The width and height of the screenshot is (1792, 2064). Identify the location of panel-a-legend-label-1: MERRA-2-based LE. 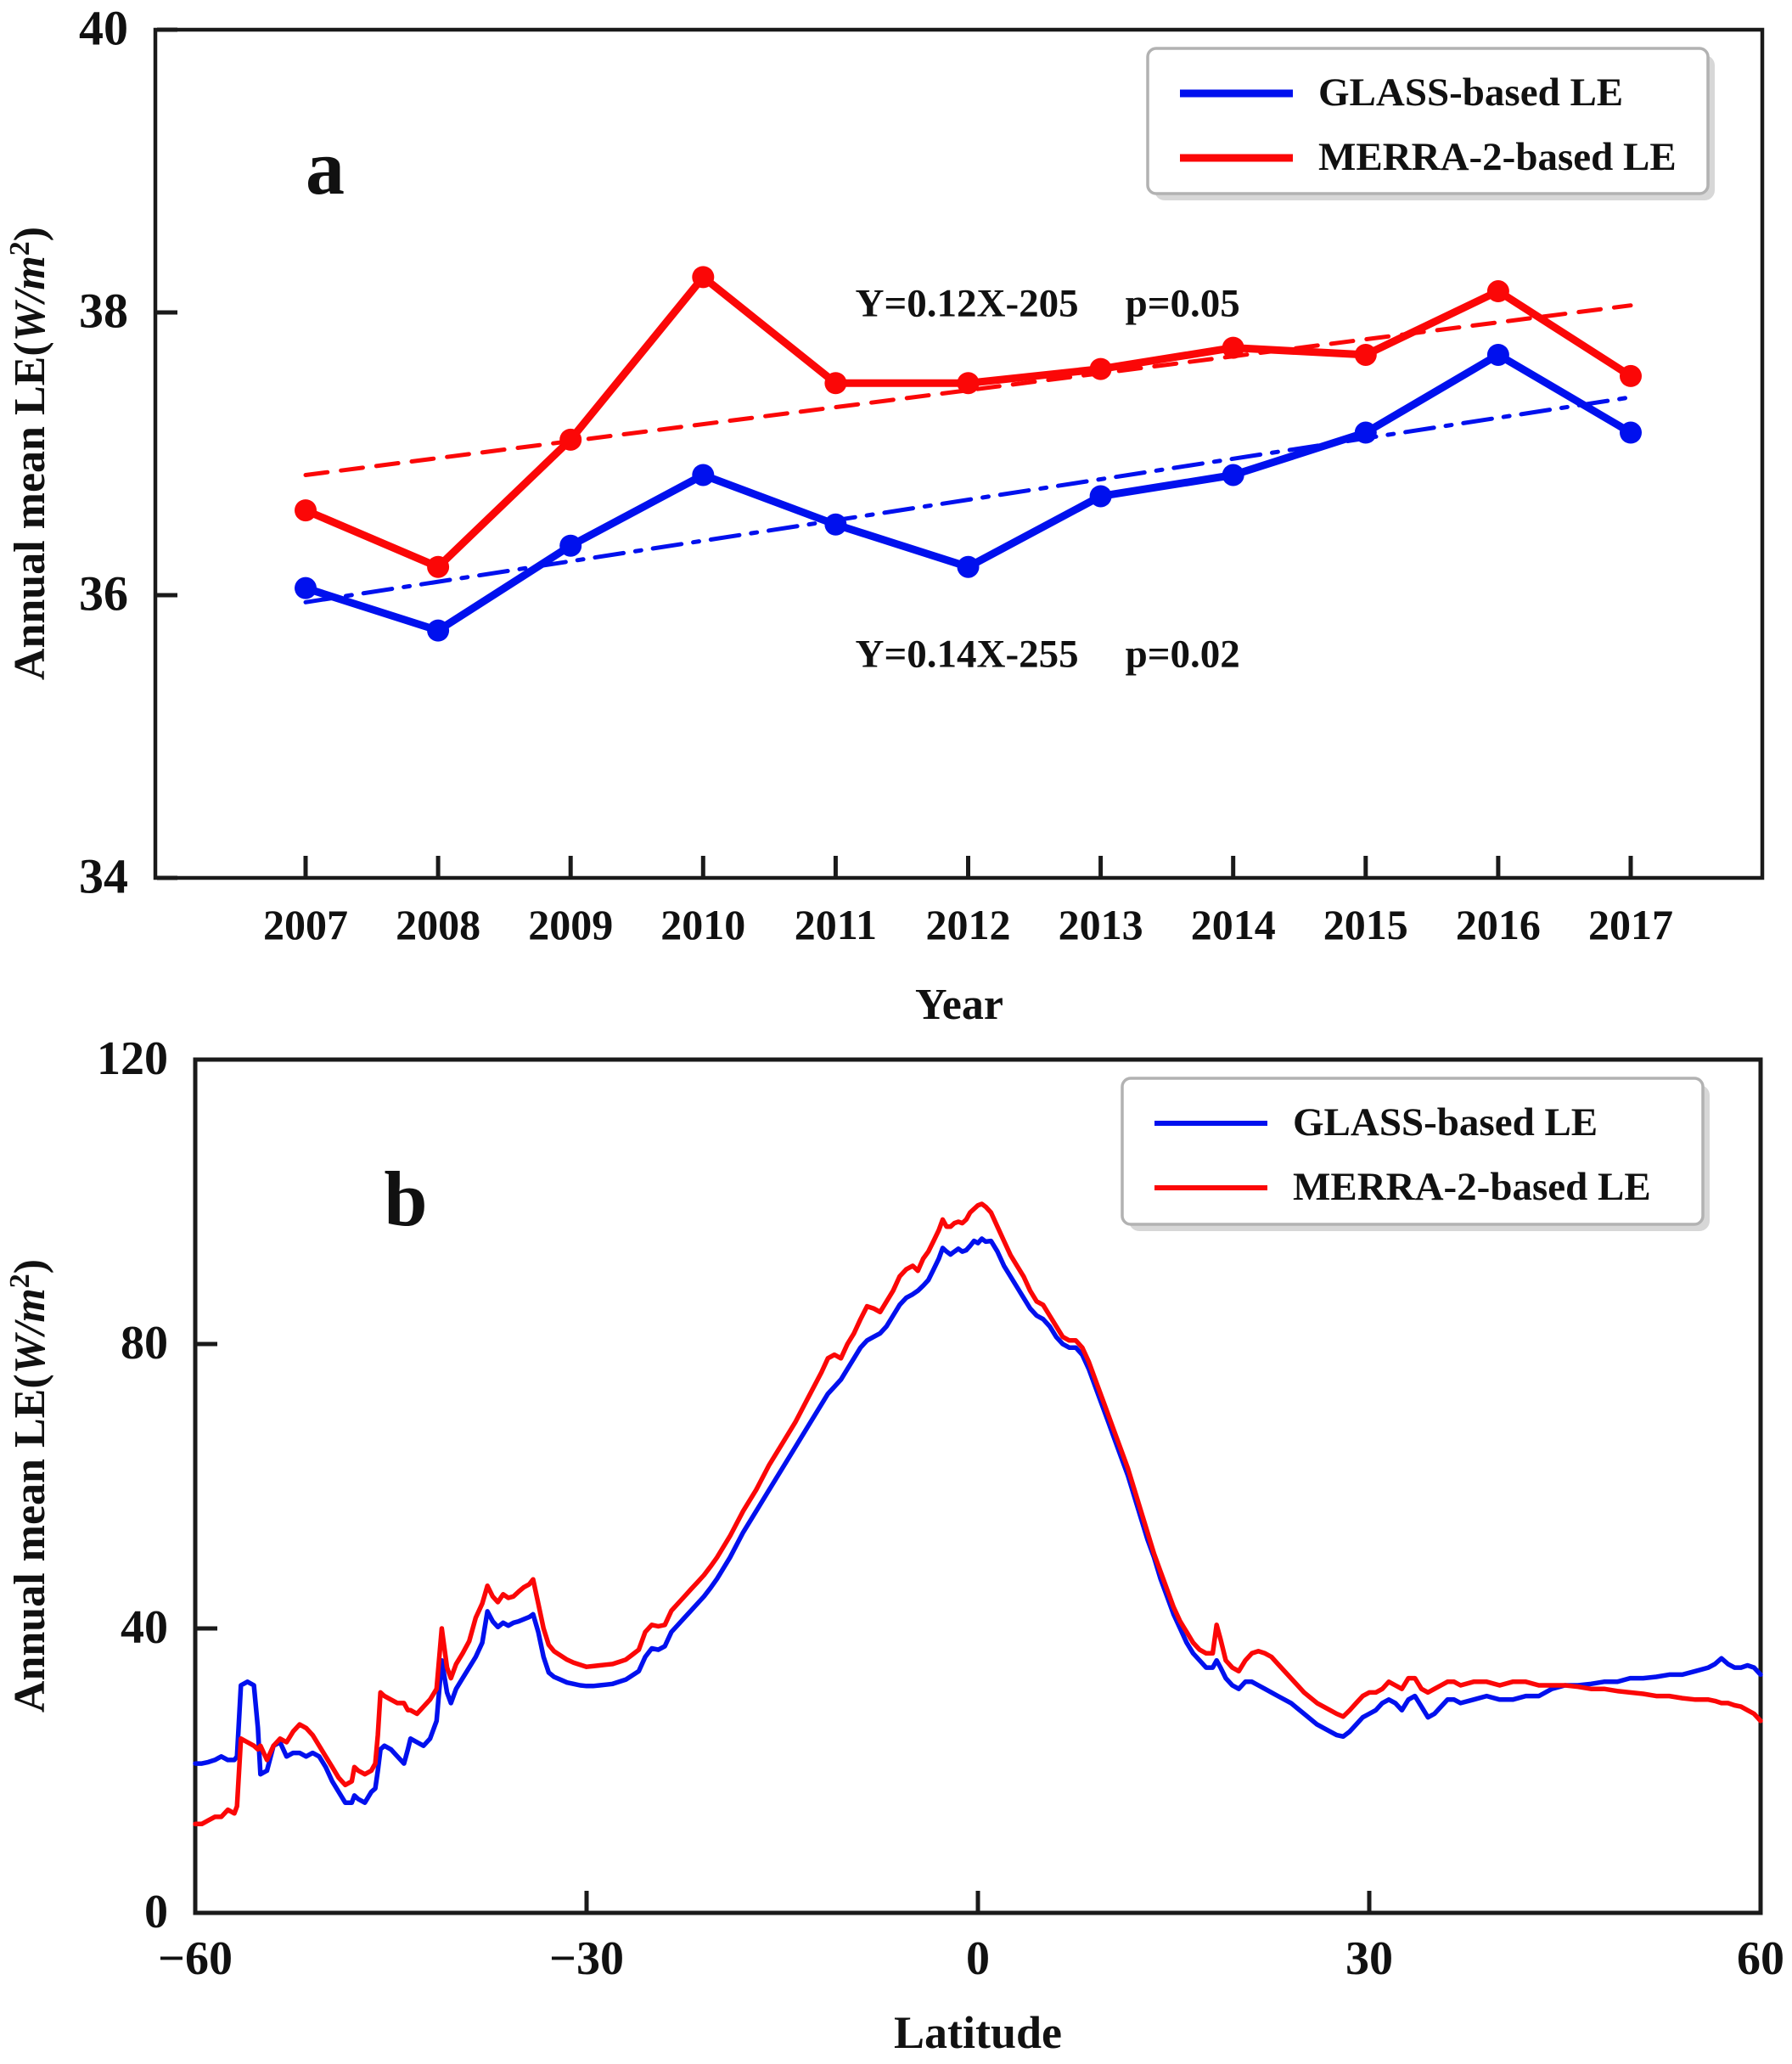
(1497, 157).